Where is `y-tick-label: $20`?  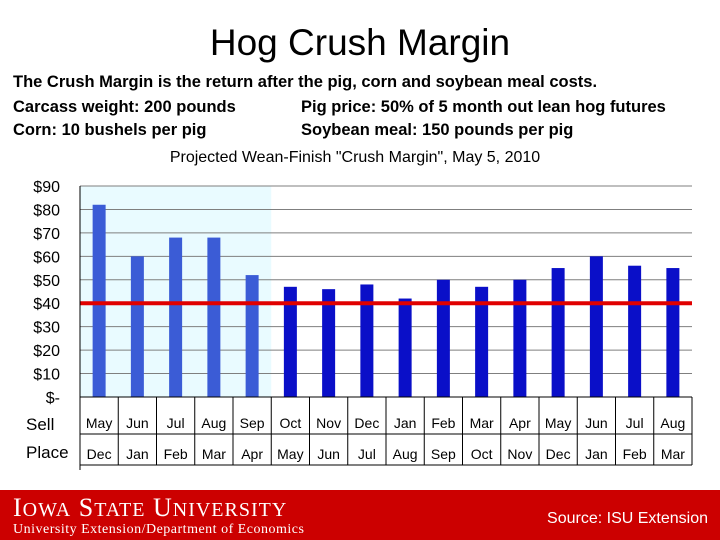 y-tick-label: $20 is located at coordinates (46, 351).